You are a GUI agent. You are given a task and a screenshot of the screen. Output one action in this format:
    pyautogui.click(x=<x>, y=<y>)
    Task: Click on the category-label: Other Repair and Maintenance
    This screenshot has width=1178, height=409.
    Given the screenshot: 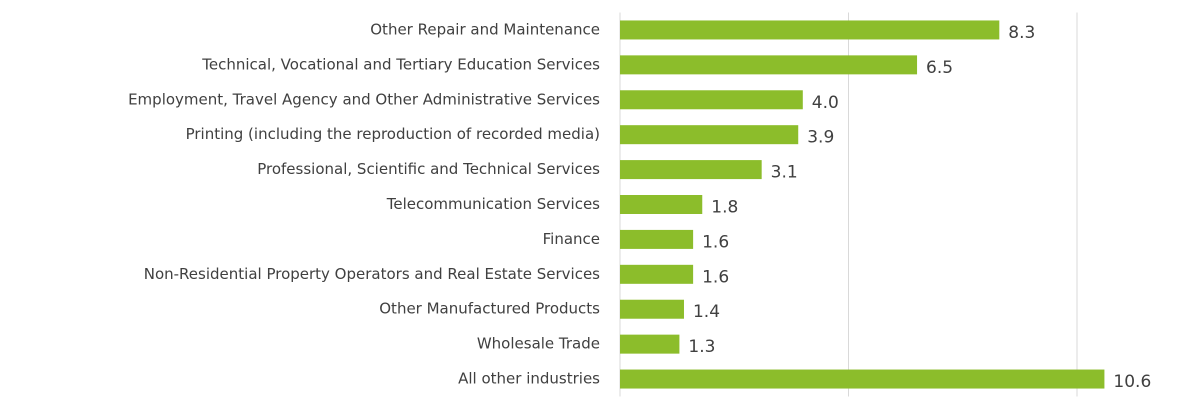 What is the action you would take?
    pyautogui.click(x=485, y=29)
    